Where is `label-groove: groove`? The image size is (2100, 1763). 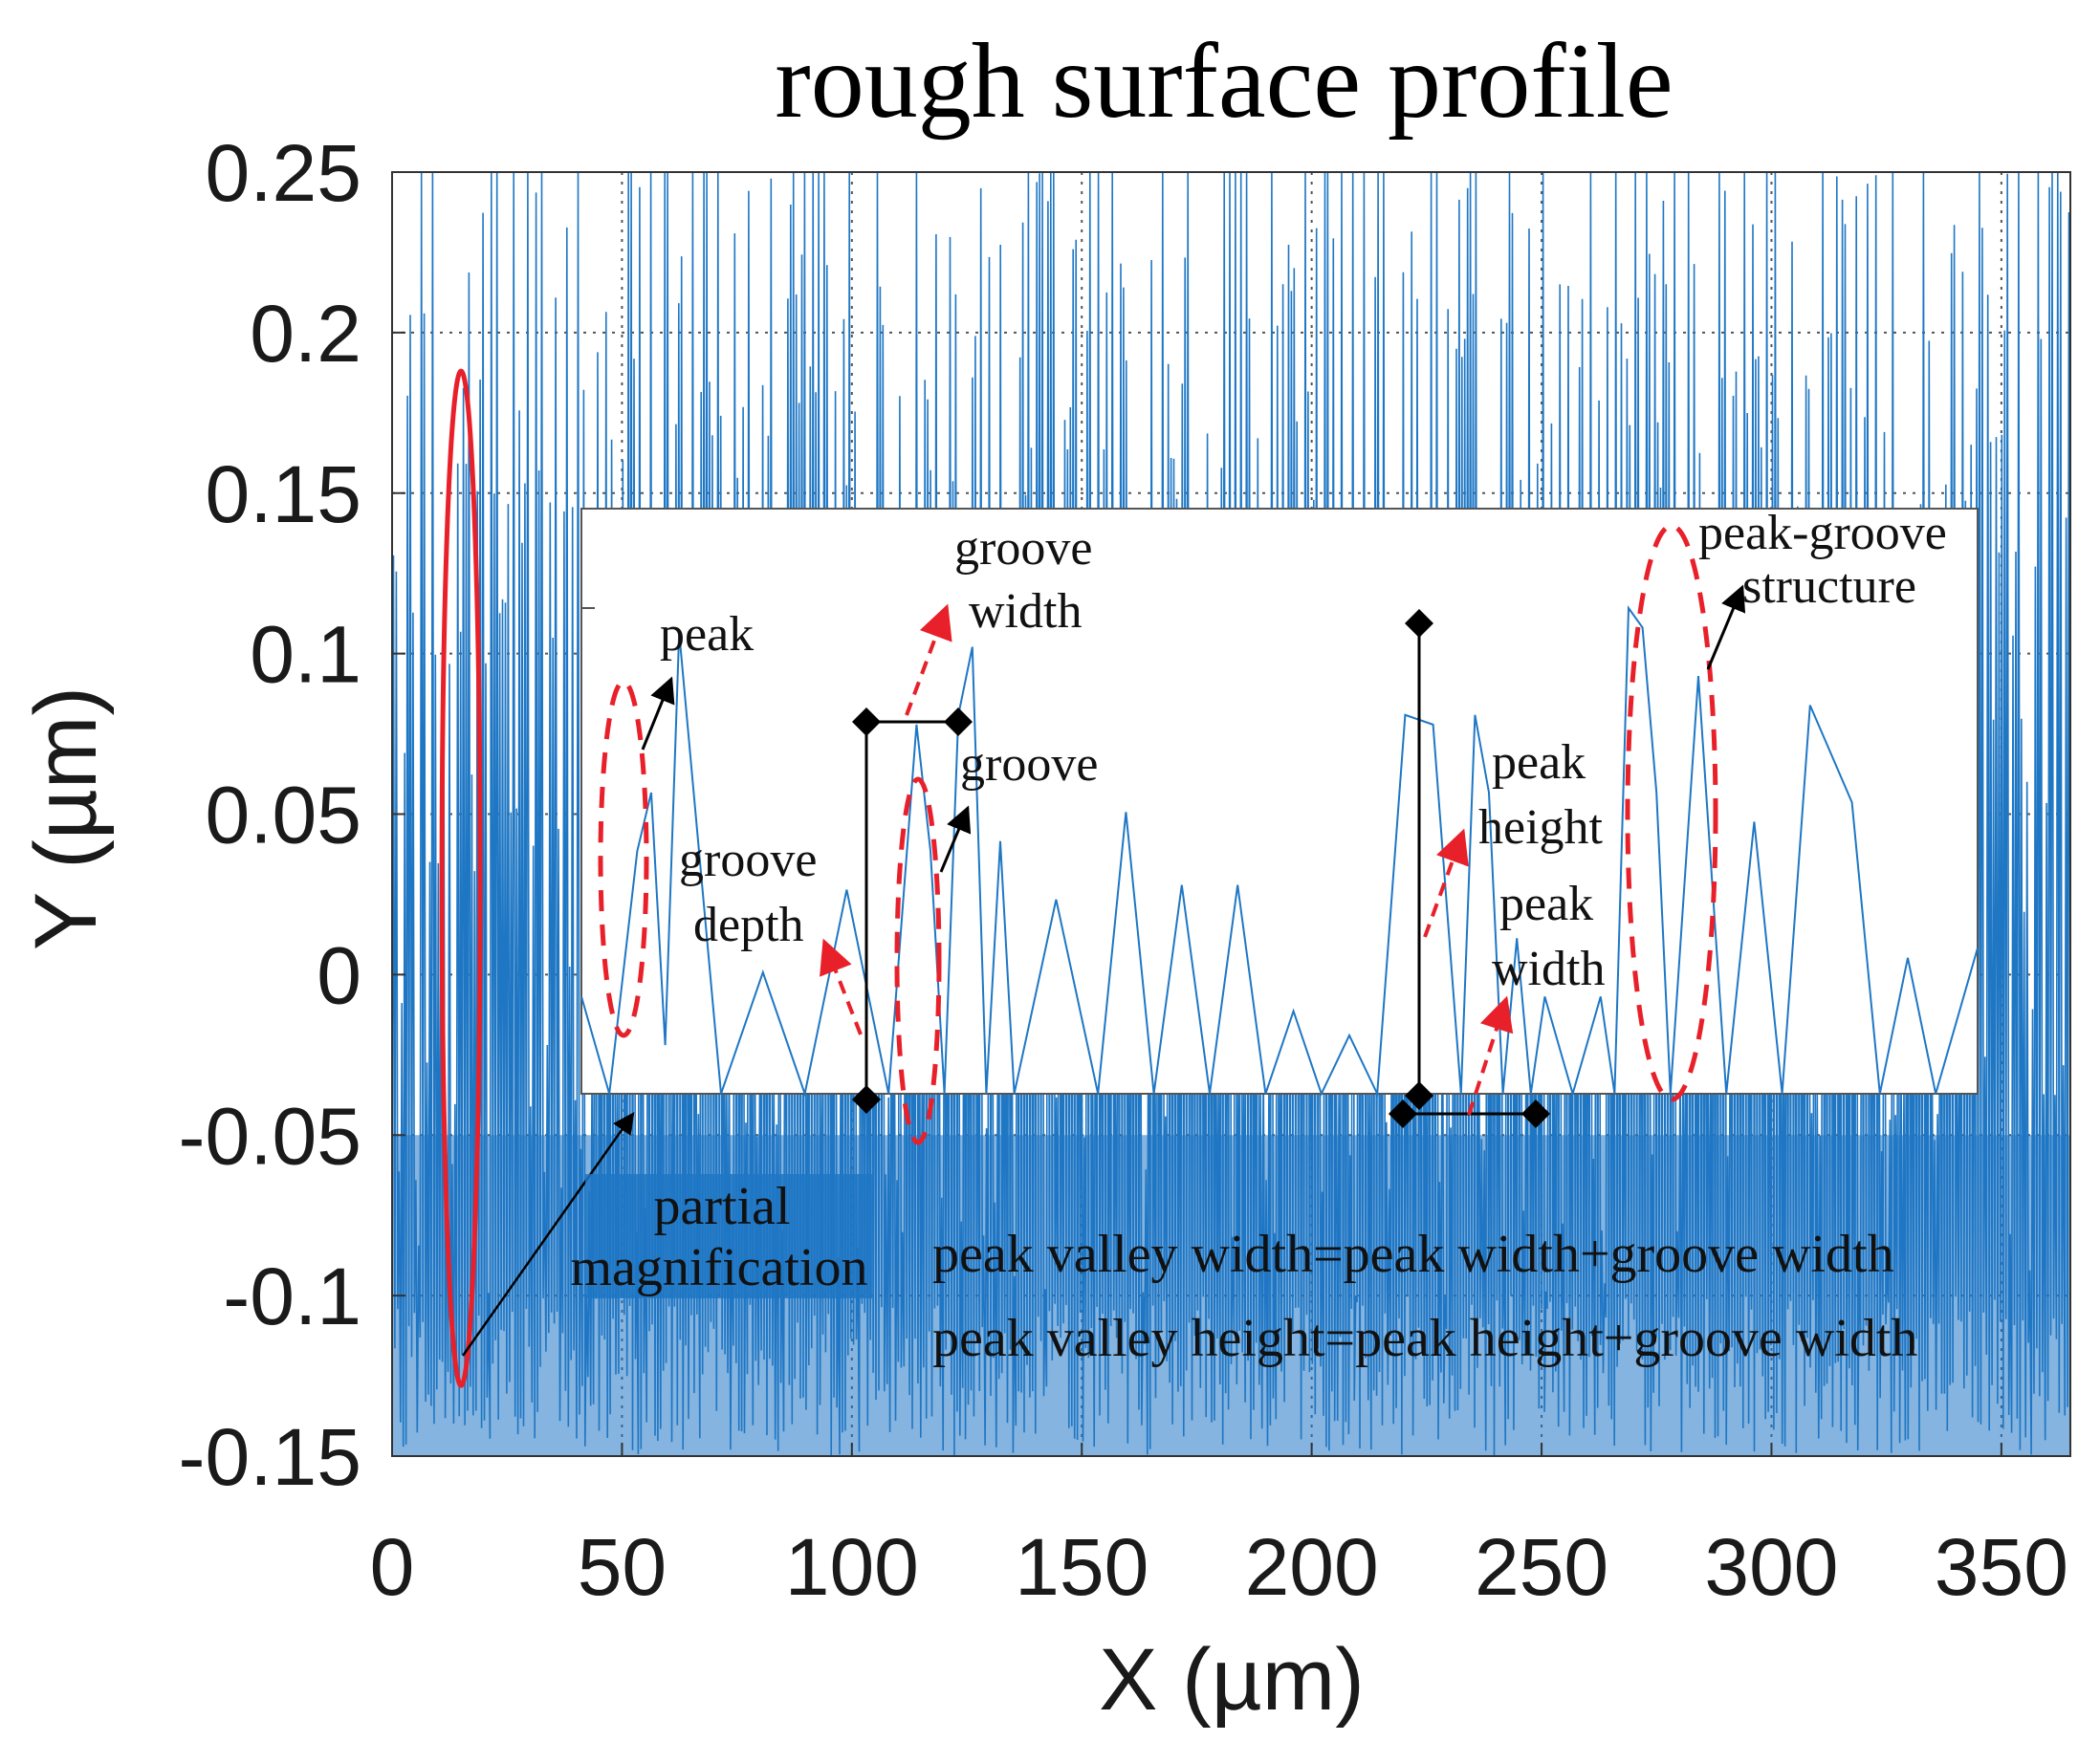
label-groove: groove is located at coordinates (1029, 764).